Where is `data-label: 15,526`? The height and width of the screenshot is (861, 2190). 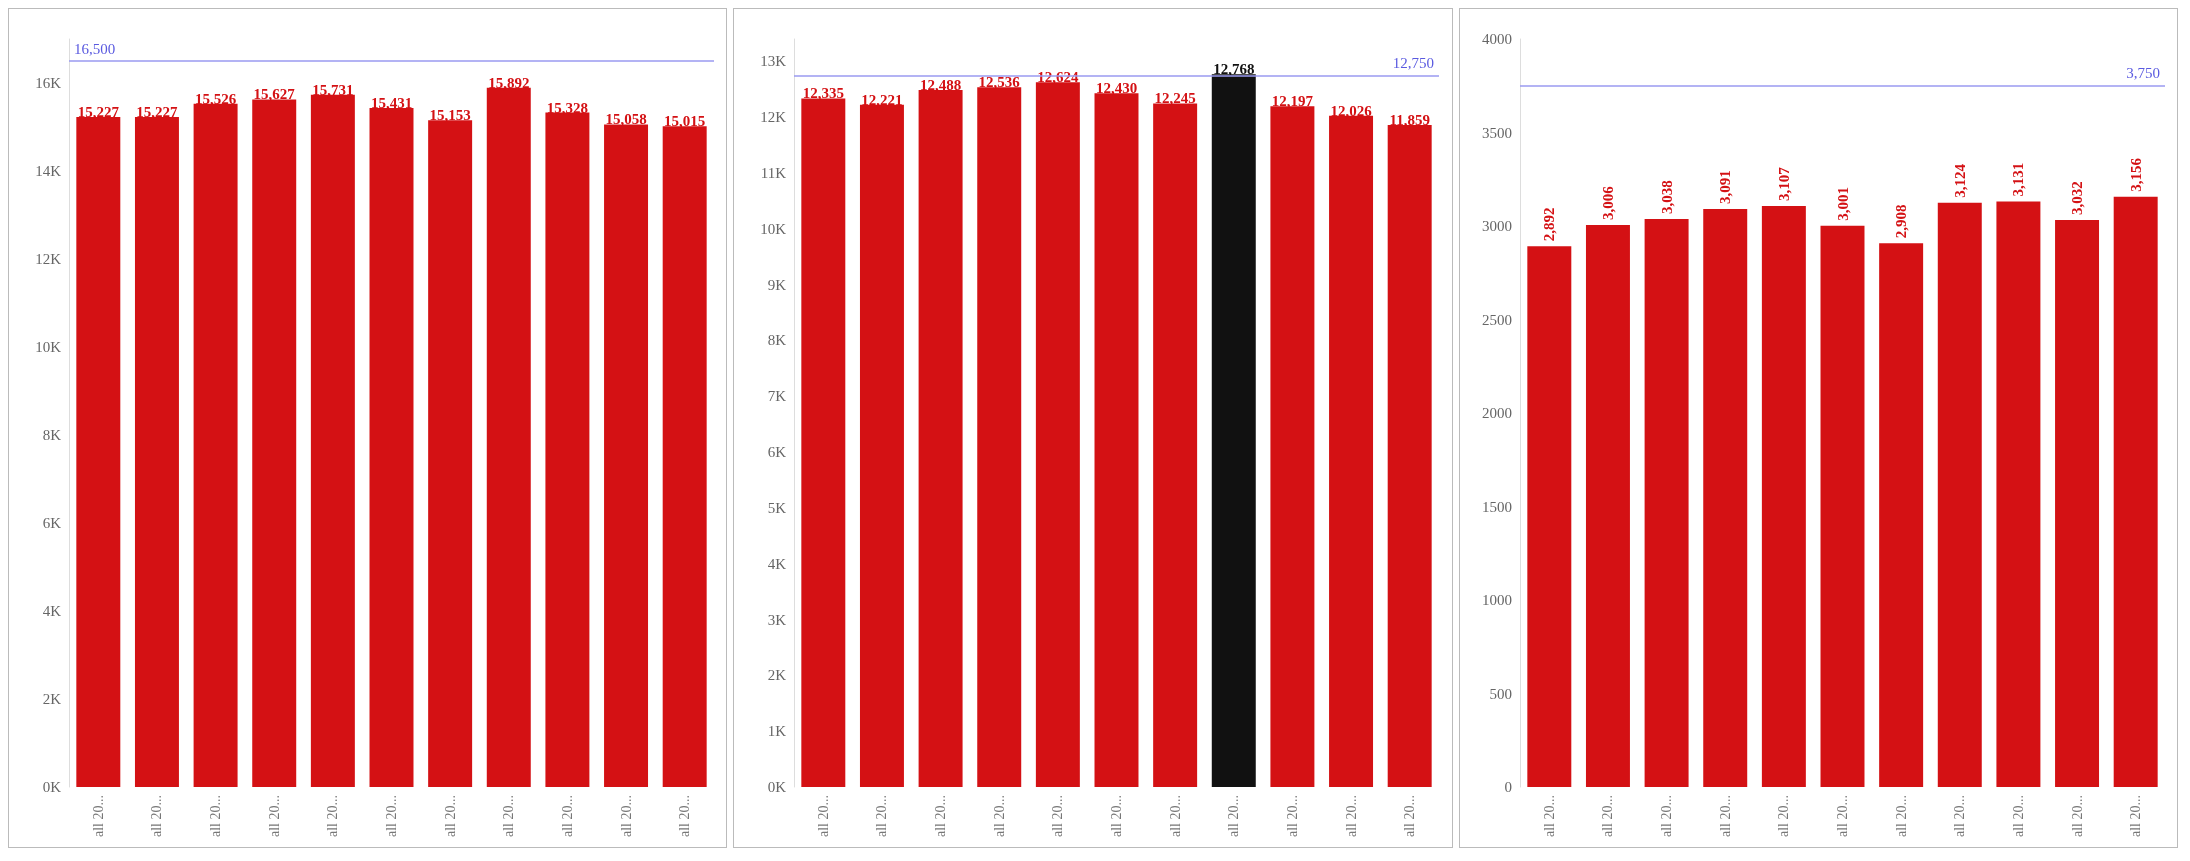
data-label: 15,526 is located at coordinates (215, 98).